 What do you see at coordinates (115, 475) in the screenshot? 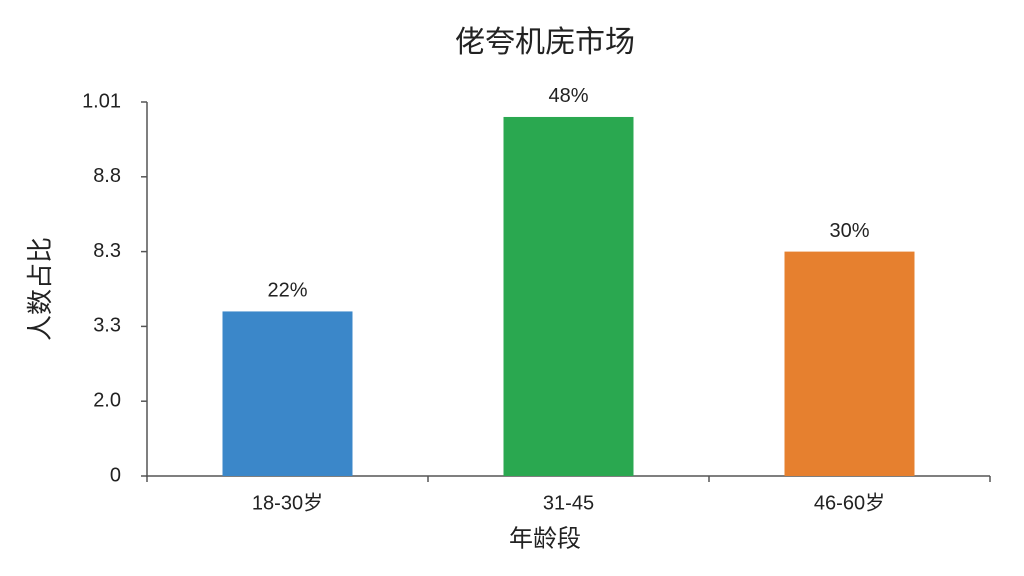
I see `y-tick-label: 0` at bounding box center [115, 475].